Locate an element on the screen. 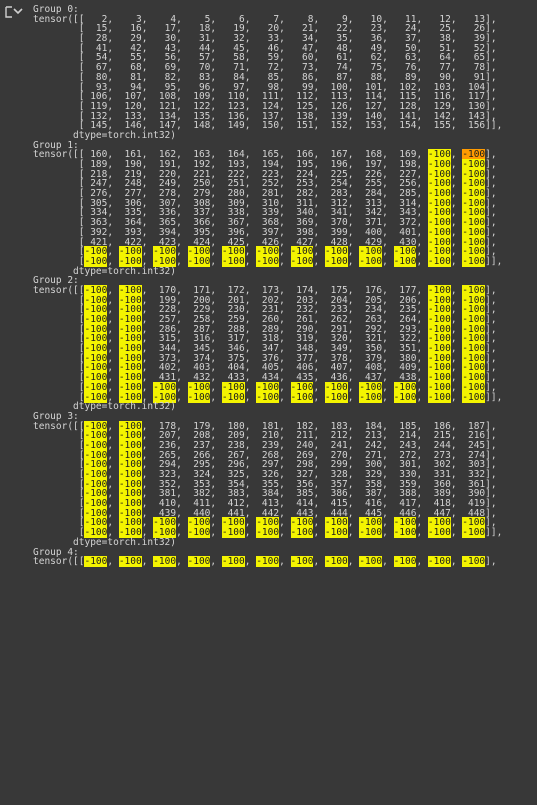 This screenshot has width=537, height=805. tensor-value: 411 is located at coordinates (199, 504).